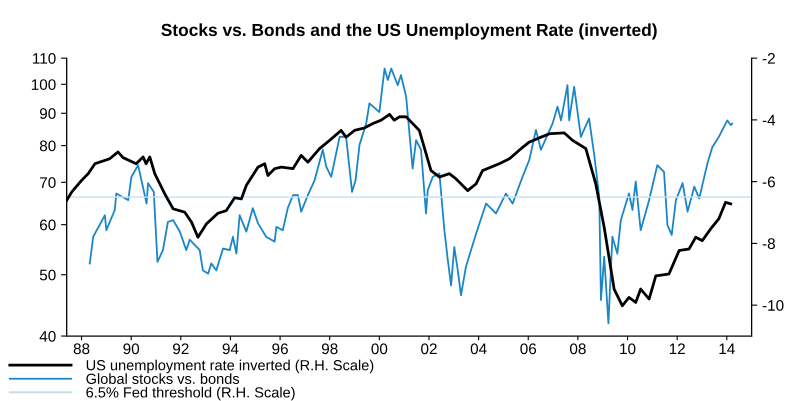  What do you see at coordinates (131, 348) in the screenshot?
I see `x-tick-label: 90` at bounding box center [131, 348].